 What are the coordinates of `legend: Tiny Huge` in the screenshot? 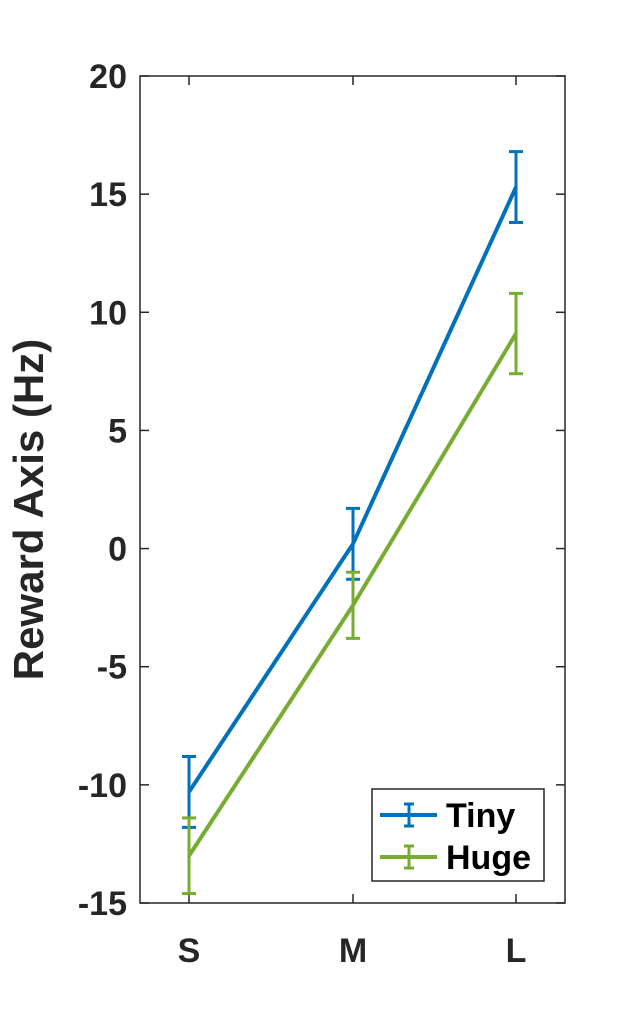 It's located at (458, 835).